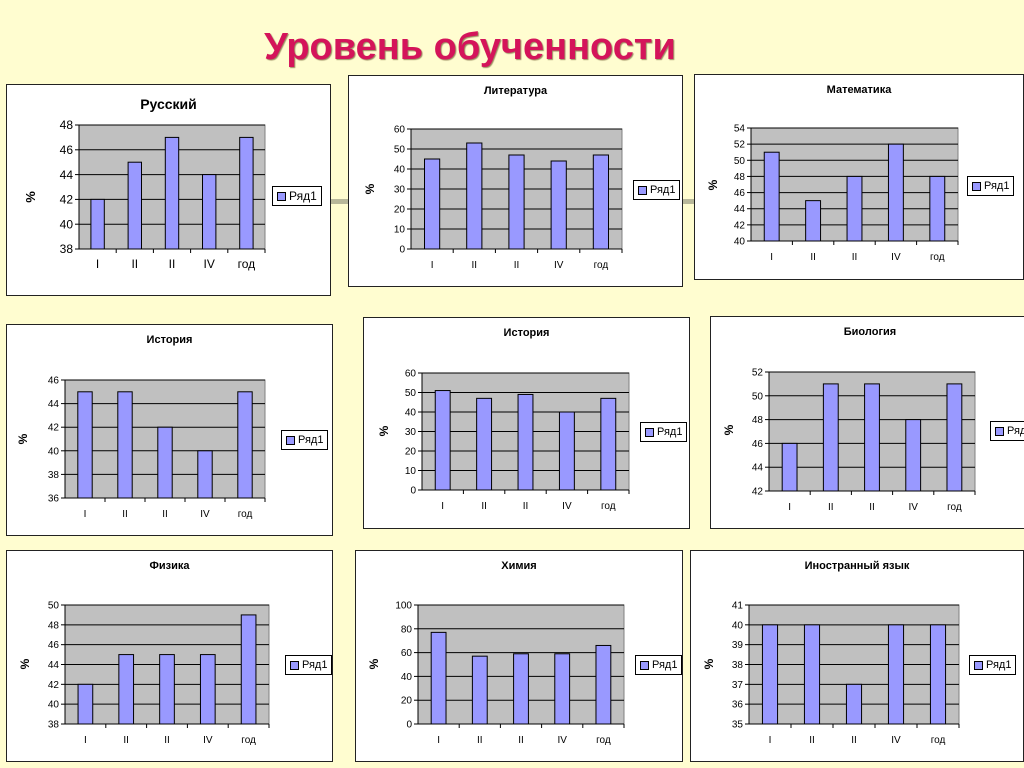 This screenshot has height=768, width=1024. What do you see at coordinates (519, 566) in the screenshot?
I see `chart-title: Химия` at bounding box center [519, 566].